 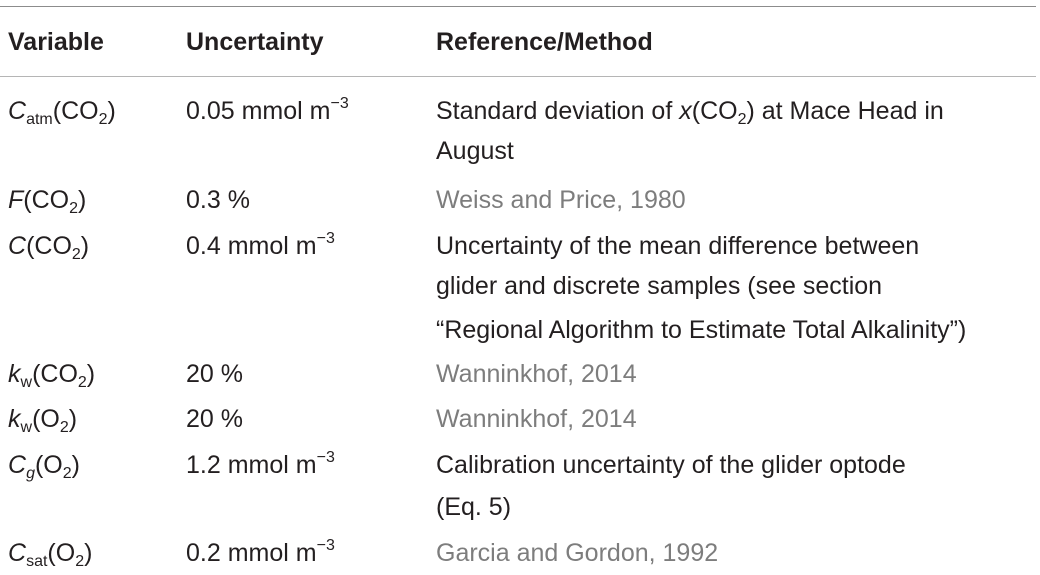 What do you see at coordinates (50, 554) in the screenshot?
I see `row-7-variable: Csat(O2)` at bounding box center [50, 554].